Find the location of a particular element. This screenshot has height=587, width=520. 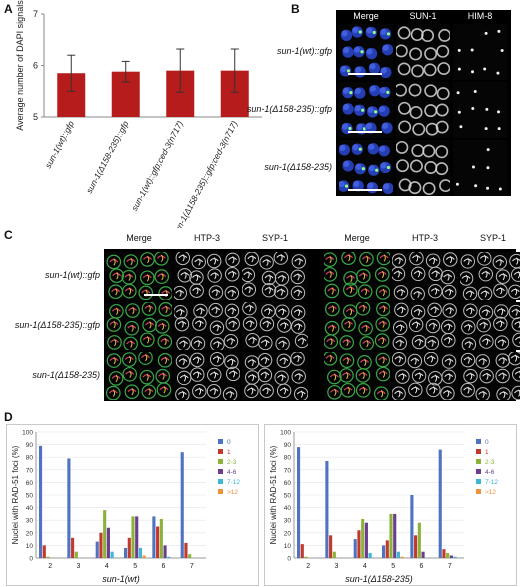

panel-d-left-frame is located at coordinates (132, 505).